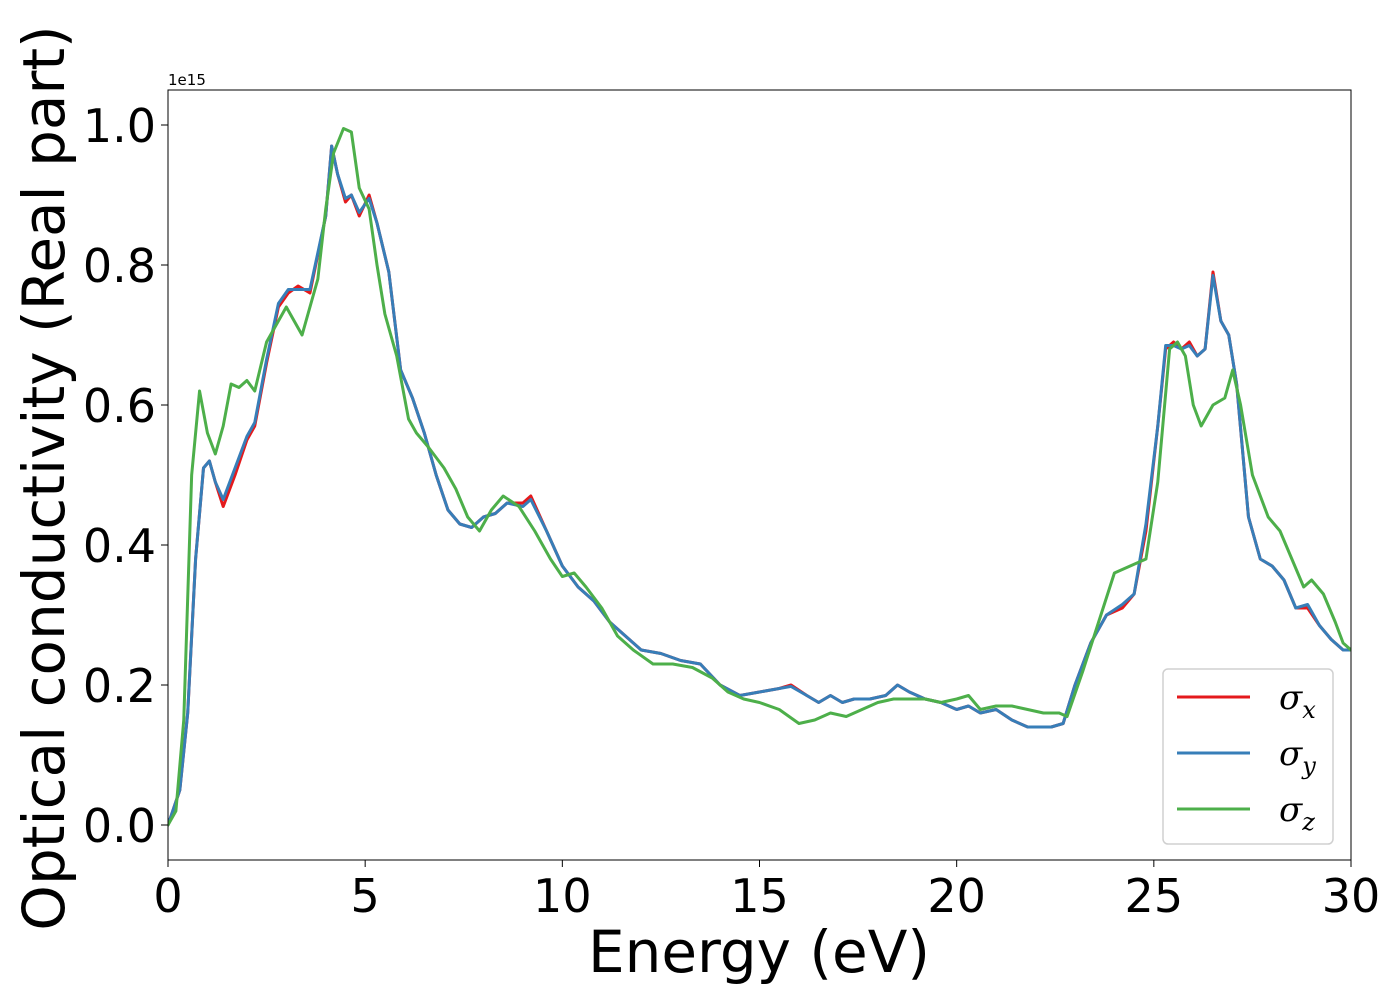 The width and height of the screenshot is (1400, 1005). What do you see at coordinates (365, 896) in the screenshot?
I see `x-tick-label: 5` at bounding box center [365, 896].